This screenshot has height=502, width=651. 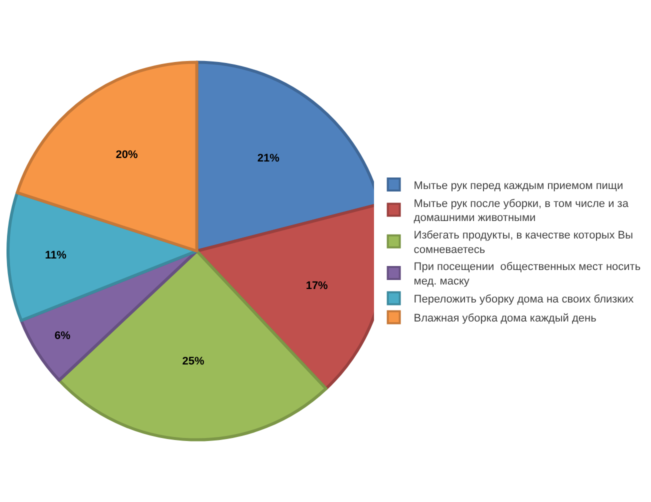 I want to click on data-label: 11%, so click(x=56, y=255).